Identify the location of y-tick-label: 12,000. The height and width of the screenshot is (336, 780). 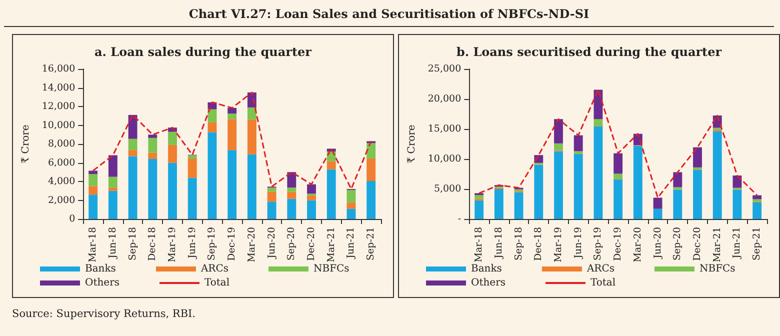
(59, 106).